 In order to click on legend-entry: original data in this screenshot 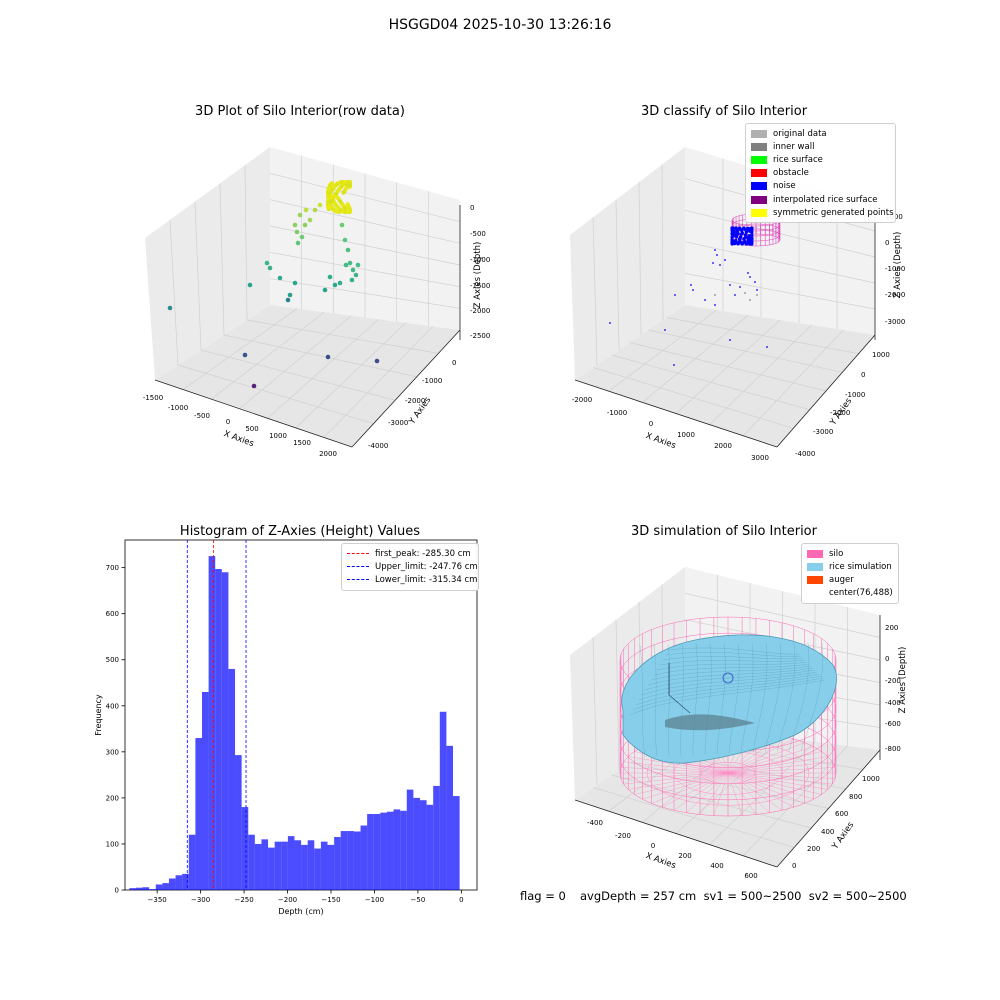, I will do `click(820, 133)`.